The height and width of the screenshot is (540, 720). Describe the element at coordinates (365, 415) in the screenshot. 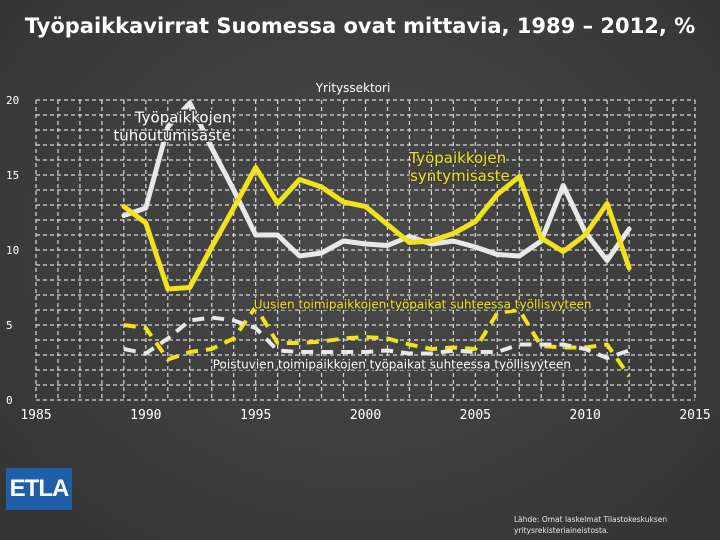

I see `x-tick-label: 2000` at that location.